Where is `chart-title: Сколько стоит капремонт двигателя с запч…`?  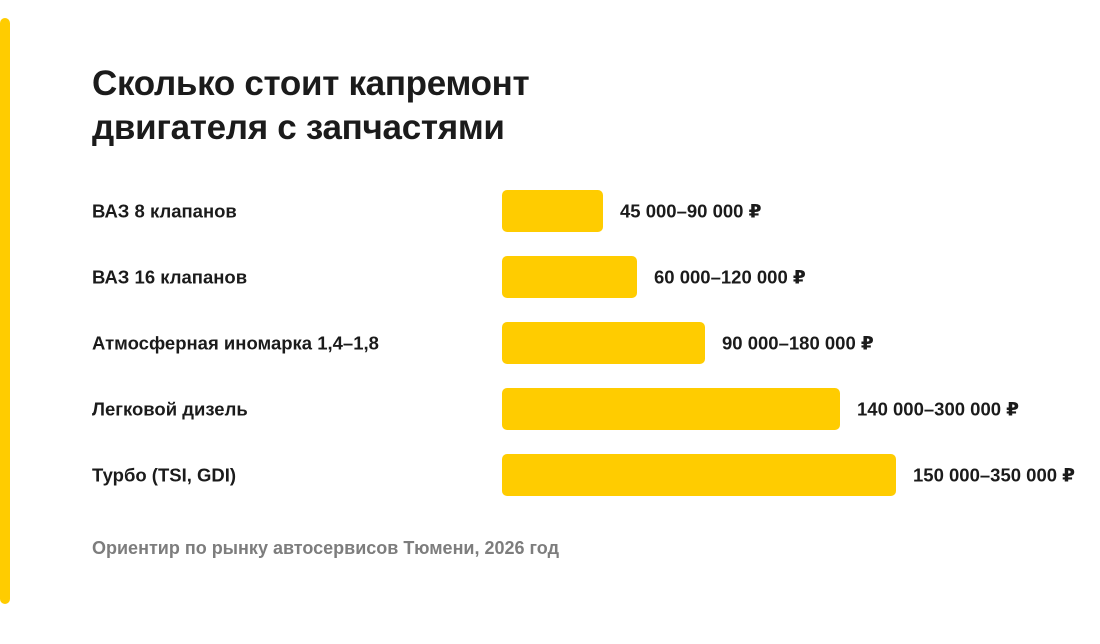
chart-title: Сколько стоит капремонт двигателя с запч… is located at coordinates (311, 106).